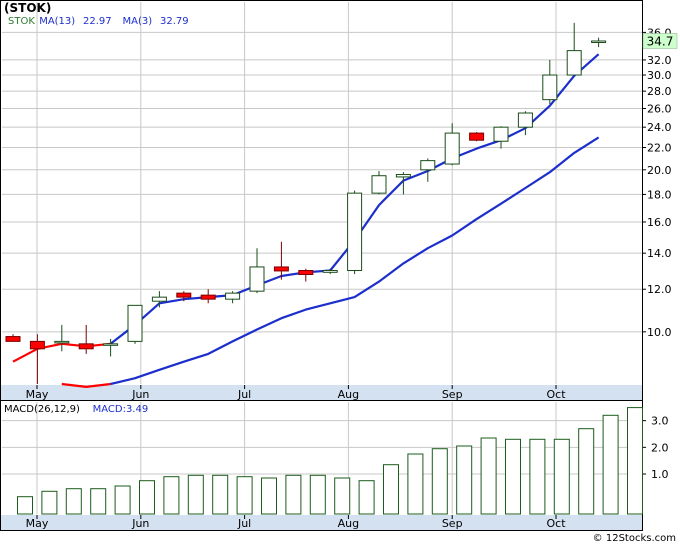 This screenshot has height=550, width=680. I want to click on price-x-tick-label: Aug, so click(348, 394).